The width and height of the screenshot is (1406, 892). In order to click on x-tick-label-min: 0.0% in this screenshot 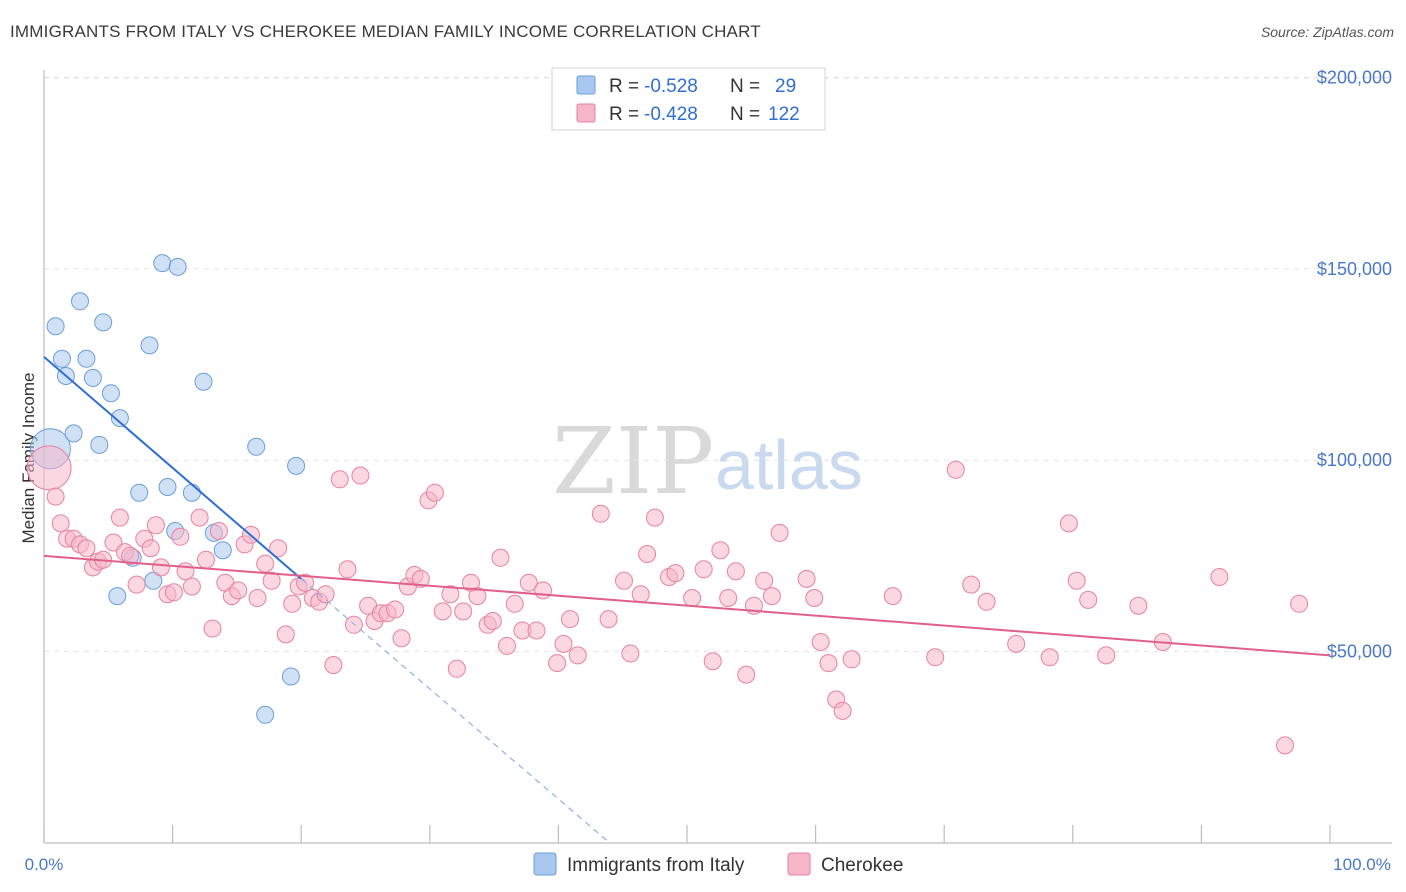, I will do `click(44, 864)`.